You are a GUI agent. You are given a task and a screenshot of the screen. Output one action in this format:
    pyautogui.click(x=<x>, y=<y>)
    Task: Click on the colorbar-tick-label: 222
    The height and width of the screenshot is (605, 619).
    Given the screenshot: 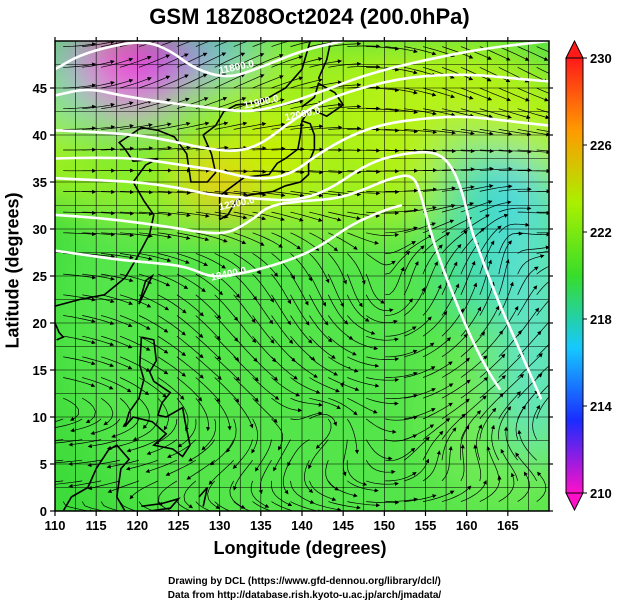 What is the action you would take?
    pyautogui.click(x=601, y=232)
    